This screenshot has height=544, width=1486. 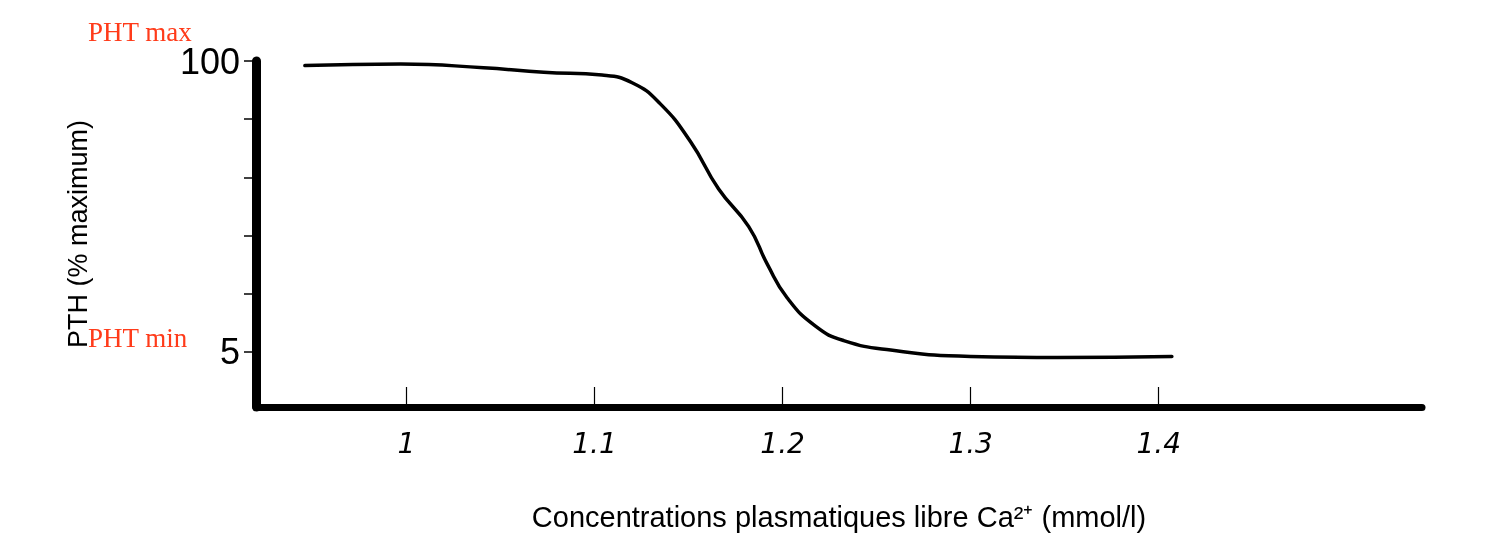 I want to click on y-tick-label: 5, so click(x=229, y=352).